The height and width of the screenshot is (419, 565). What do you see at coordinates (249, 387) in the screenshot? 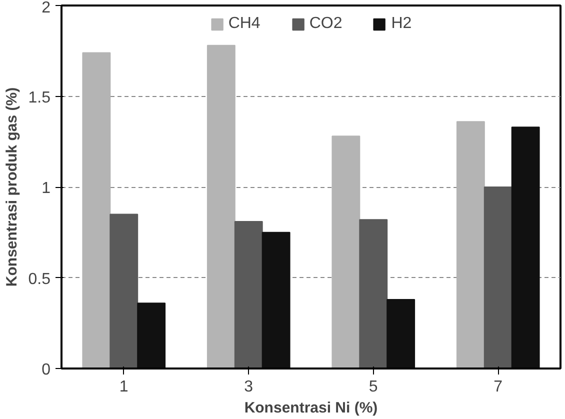
I see `x-tick-label: 3` at bounding box center [249, 387].